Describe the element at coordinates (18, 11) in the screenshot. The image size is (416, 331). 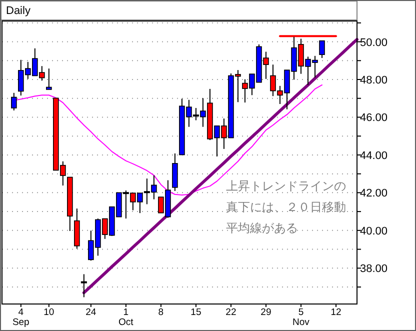
I see `title: Daily` at that location.